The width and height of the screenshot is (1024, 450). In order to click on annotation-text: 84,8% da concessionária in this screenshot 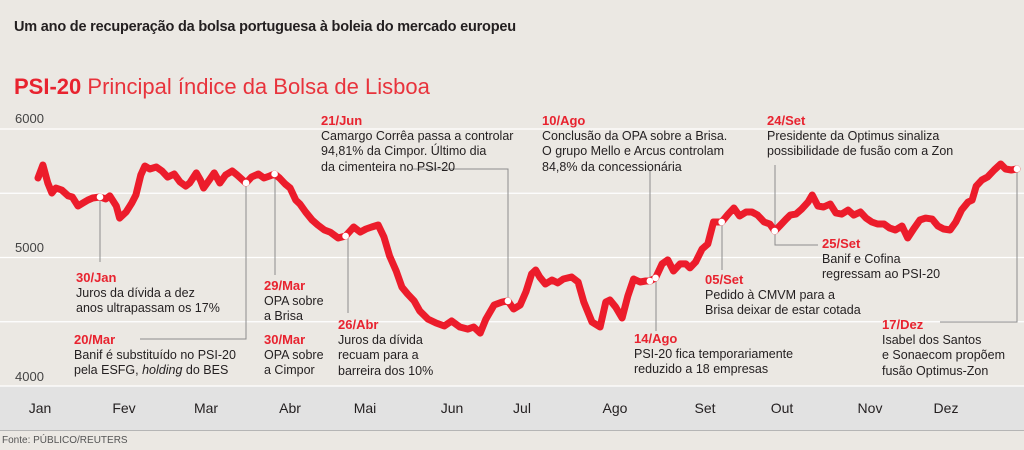, I will do `click(612, 166)`.